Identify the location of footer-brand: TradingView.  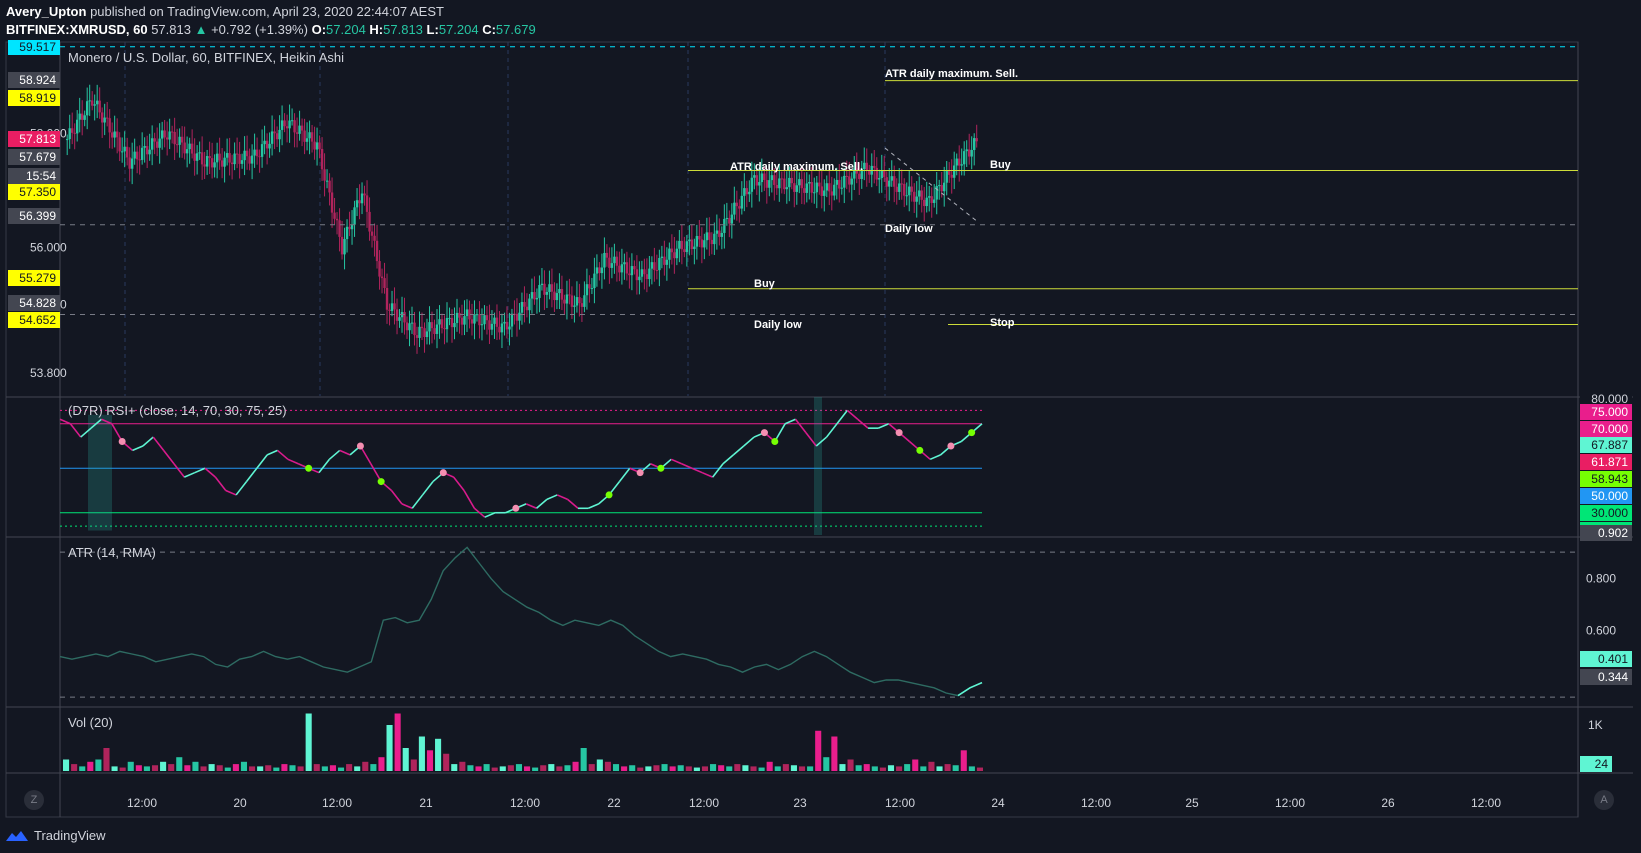
(56, 835).